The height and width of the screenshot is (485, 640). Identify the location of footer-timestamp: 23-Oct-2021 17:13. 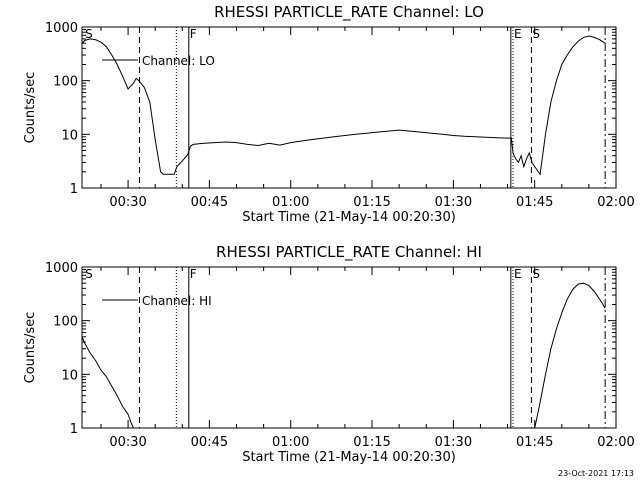
(596, 473).